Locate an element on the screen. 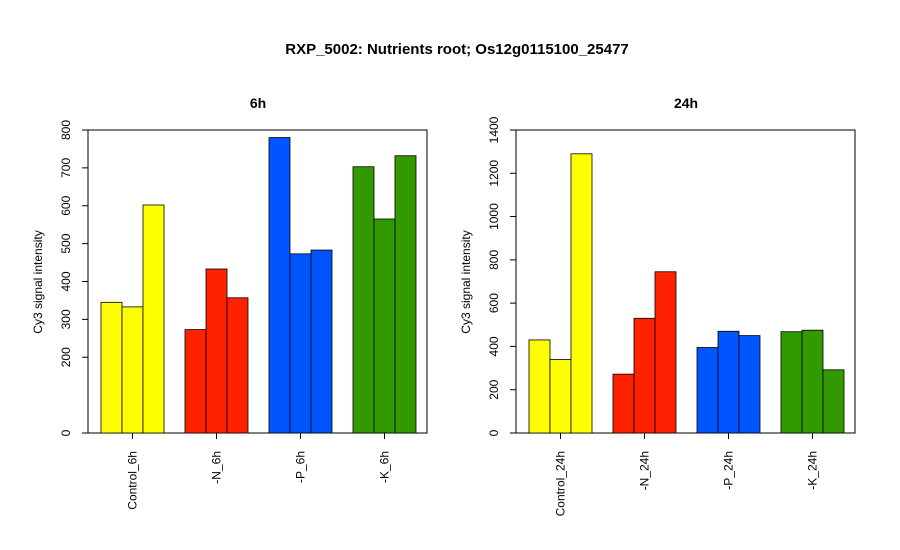 This screenshot has height=550, width=900. y-tick-label: 1200 is located at coordinates (494, 173).